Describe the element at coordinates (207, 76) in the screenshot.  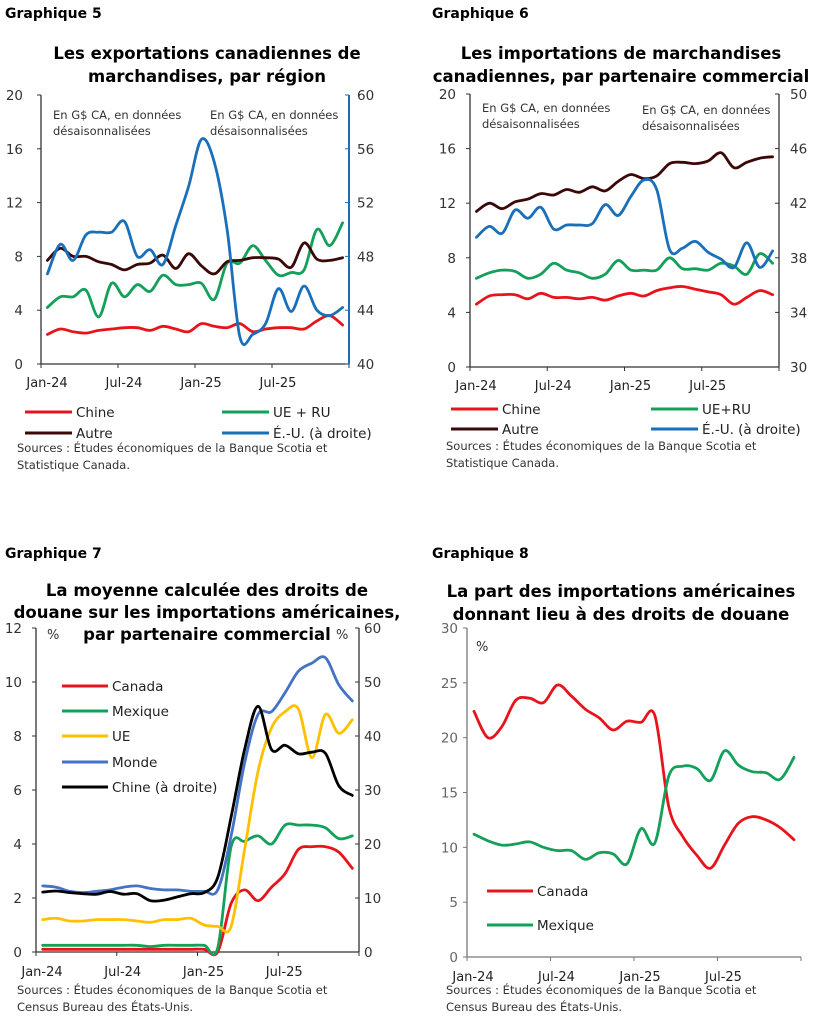
I see `chart5-title-line: marchandises, par région` at that location.